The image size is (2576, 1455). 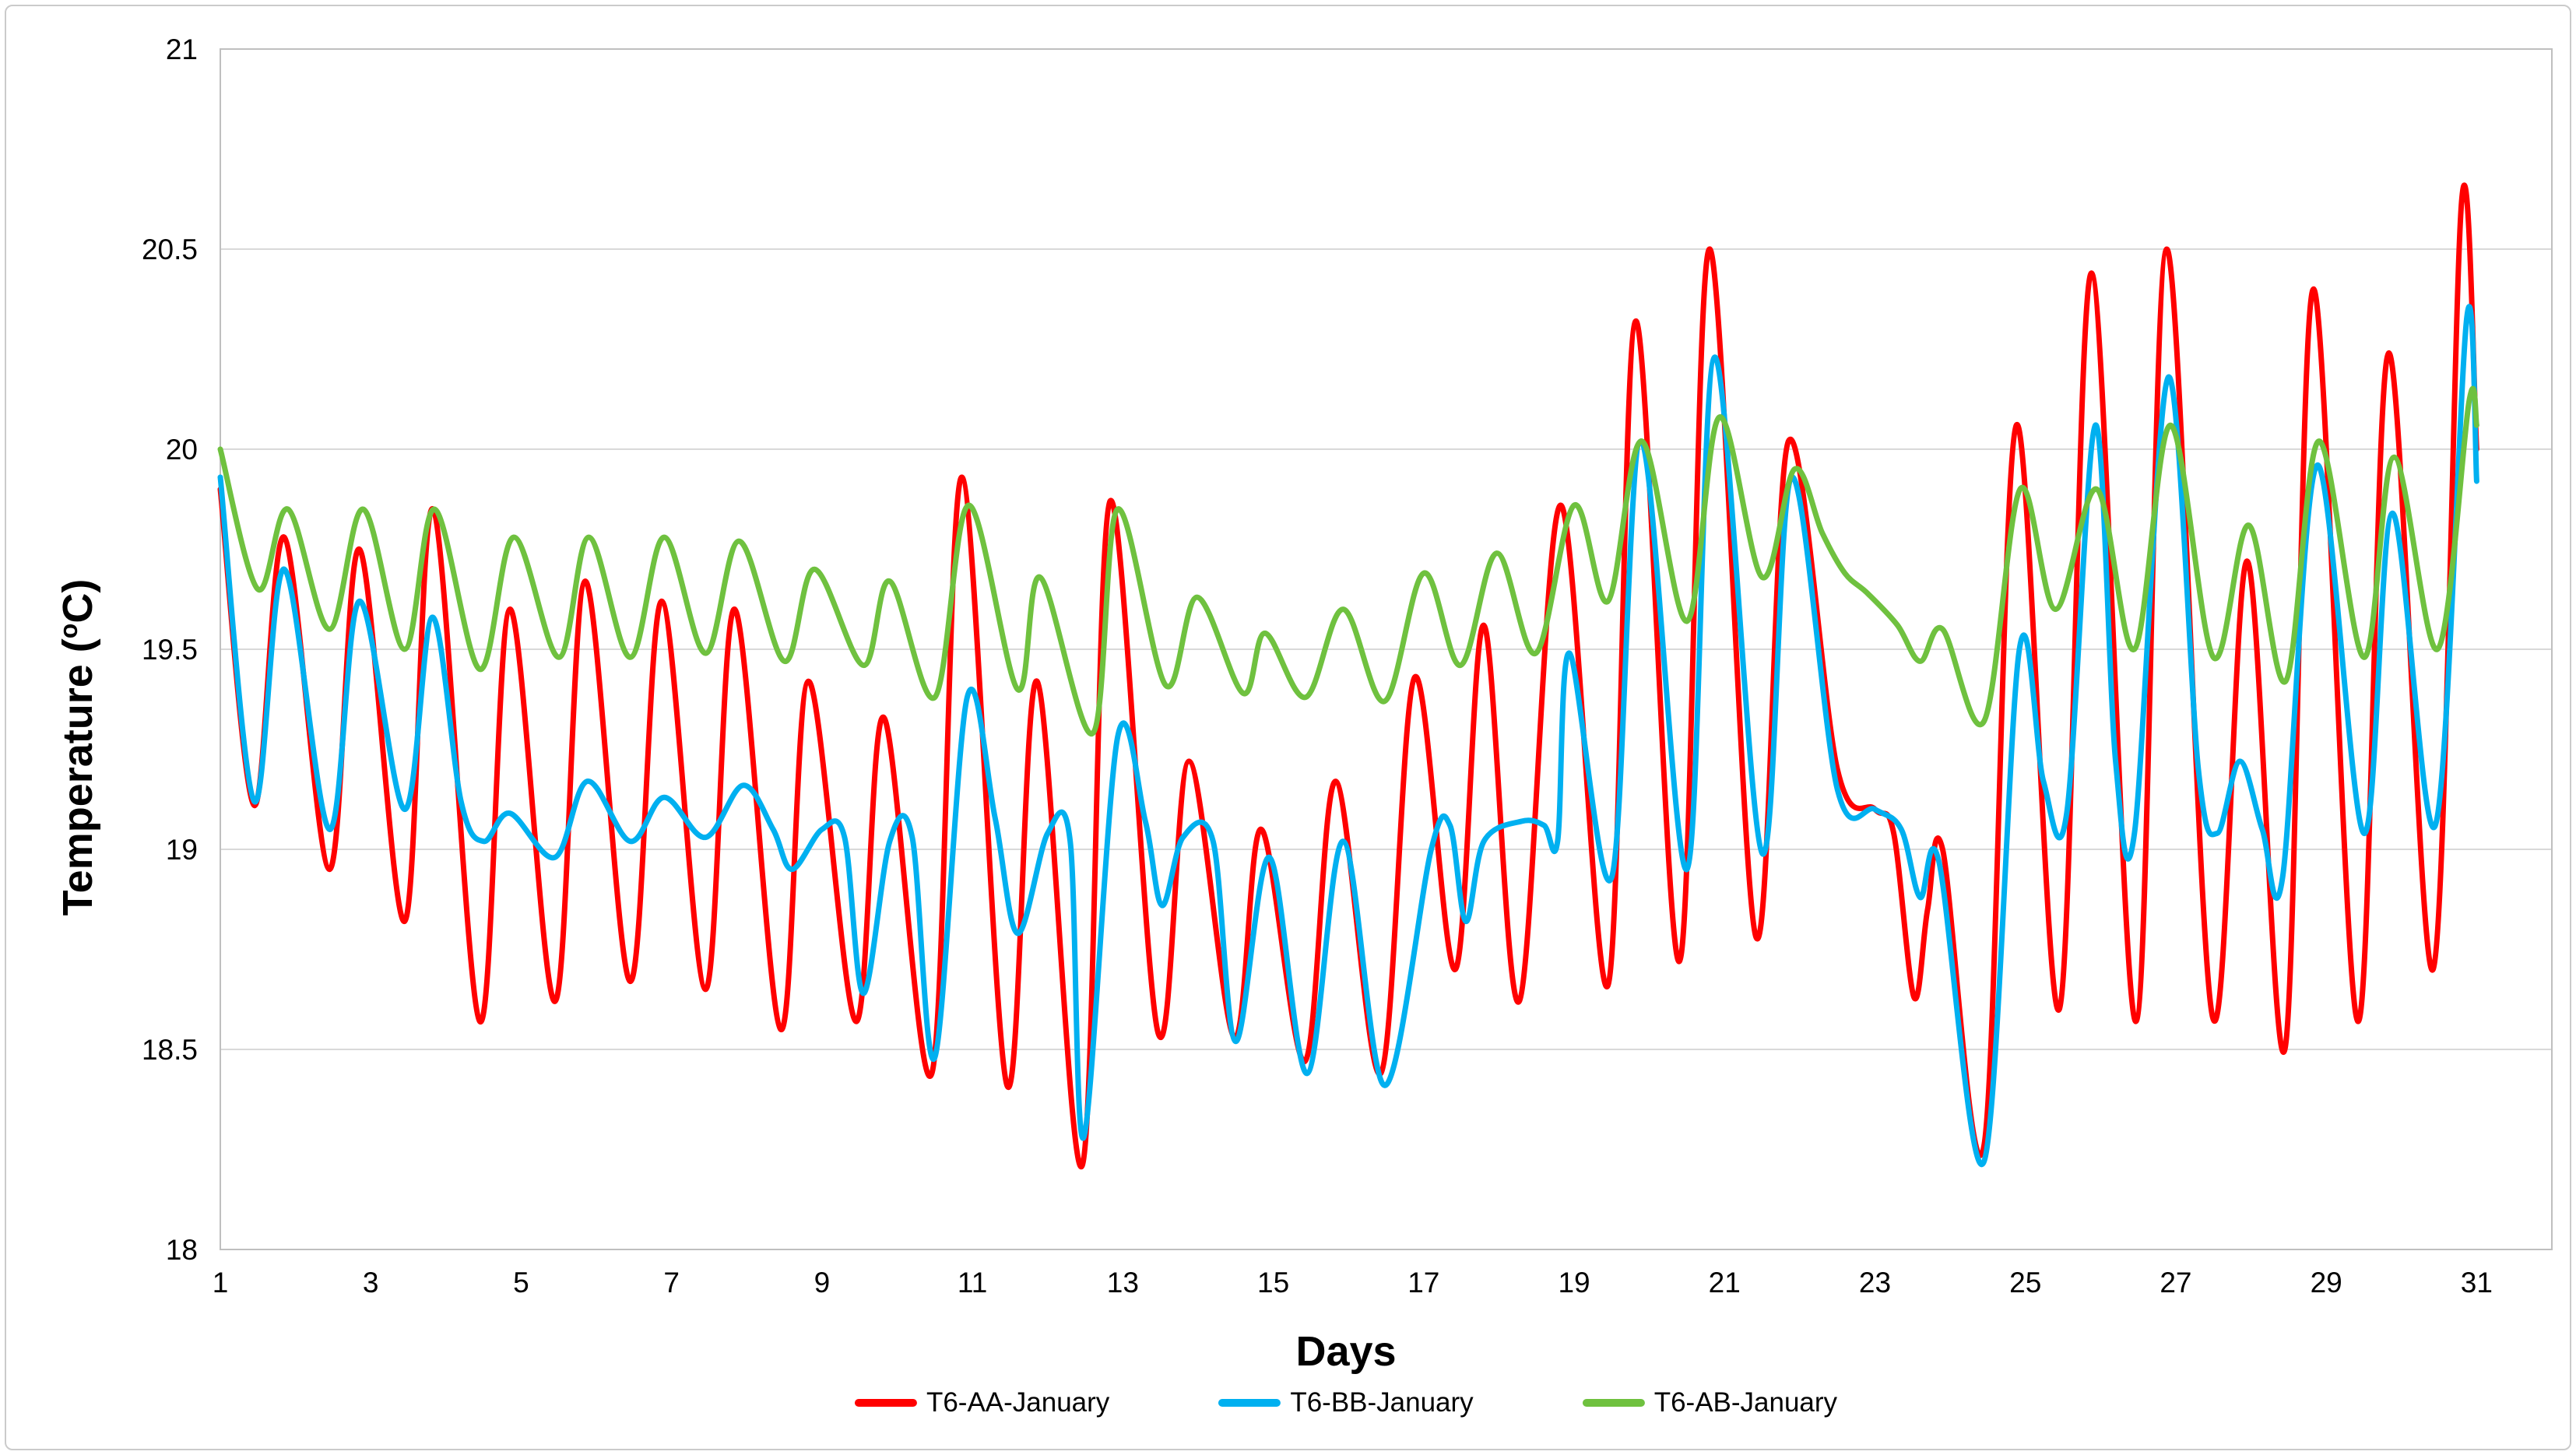 What do you see at coordinates (371, 1283) in the screenshot?
I see `x-tick-label: 3` at bounding box center [371, 1283].